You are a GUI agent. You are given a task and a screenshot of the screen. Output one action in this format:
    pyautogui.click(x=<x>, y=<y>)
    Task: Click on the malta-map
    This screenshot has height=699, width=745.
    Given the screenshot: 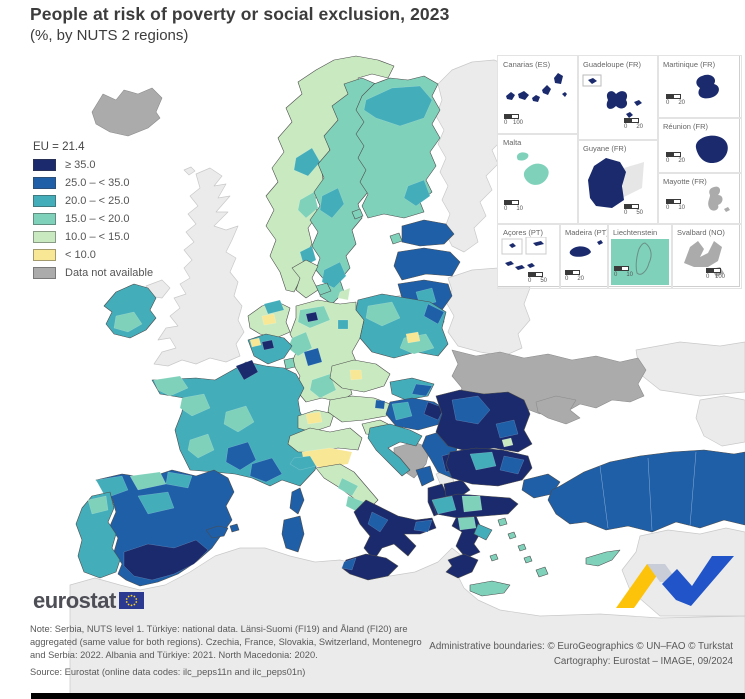 What is the action you would take?
    pyautogui.click(x=532, y=168)
    